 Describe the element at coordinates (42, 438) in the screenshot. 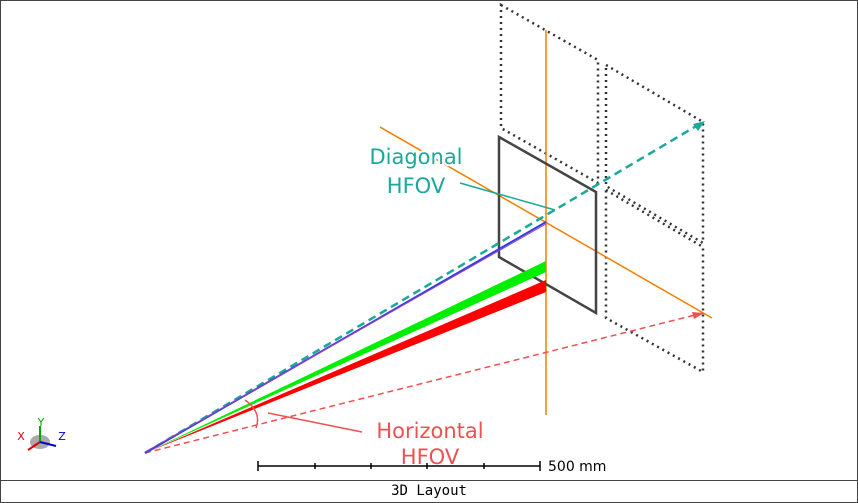

I see `axis-triad` at that location.